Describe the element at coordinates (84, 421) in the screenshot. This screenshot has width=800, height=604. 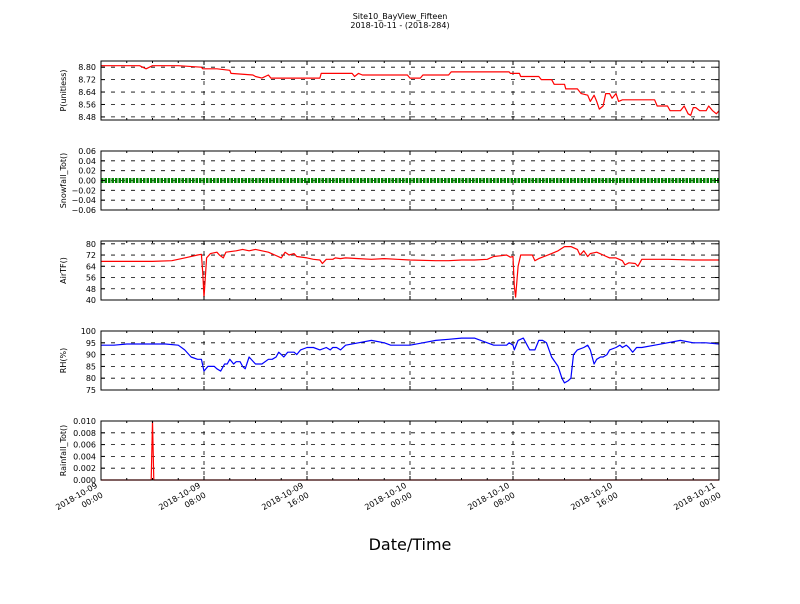
I see `y-tick-label: 0.010` at that location.